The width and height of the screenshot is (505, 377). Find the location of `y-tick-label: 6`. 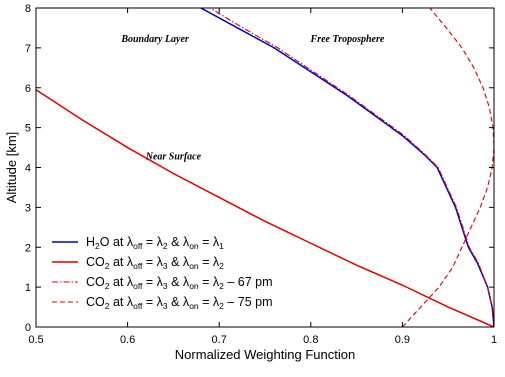

y-tick-label: 6 is located at coordinates (28, 89).